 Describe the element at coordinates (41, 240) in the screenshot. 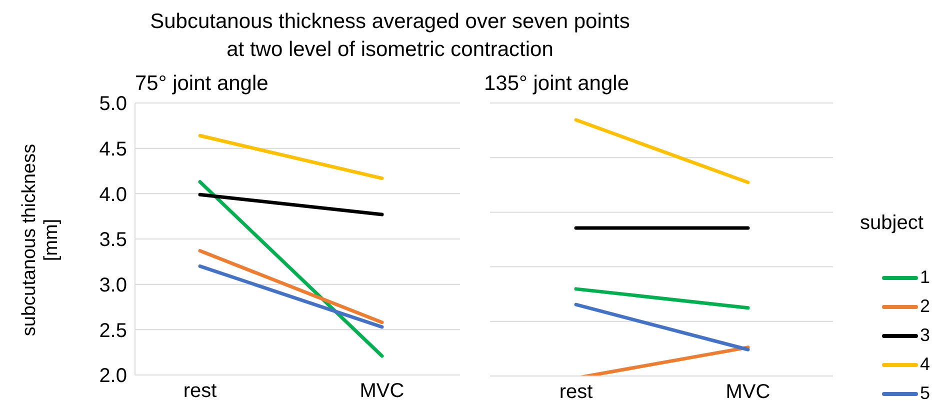

I see `y-axis-title: subcutanous thickness [mm]` at that location.